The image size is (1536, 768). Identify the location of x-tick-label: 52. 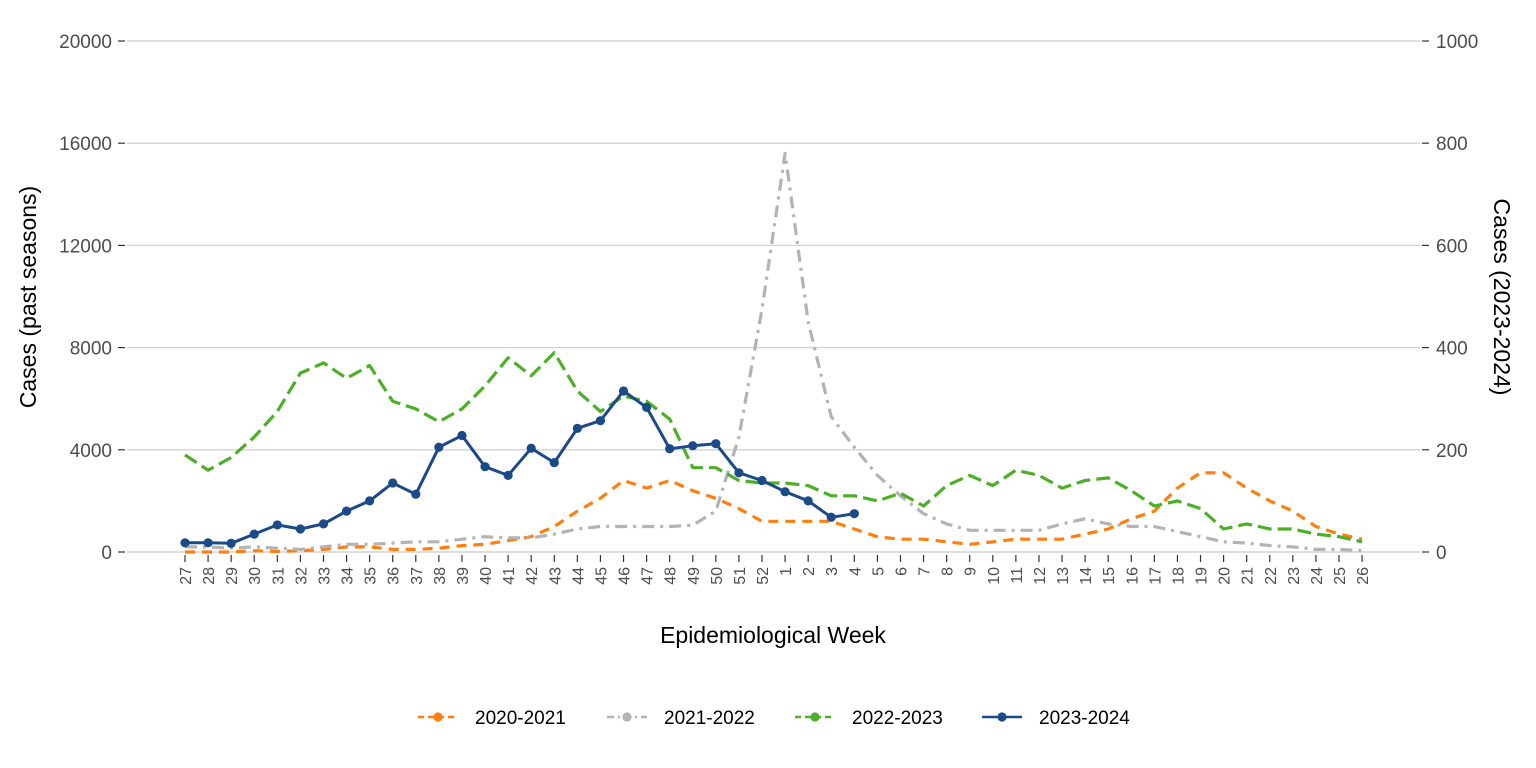
(763, 576).